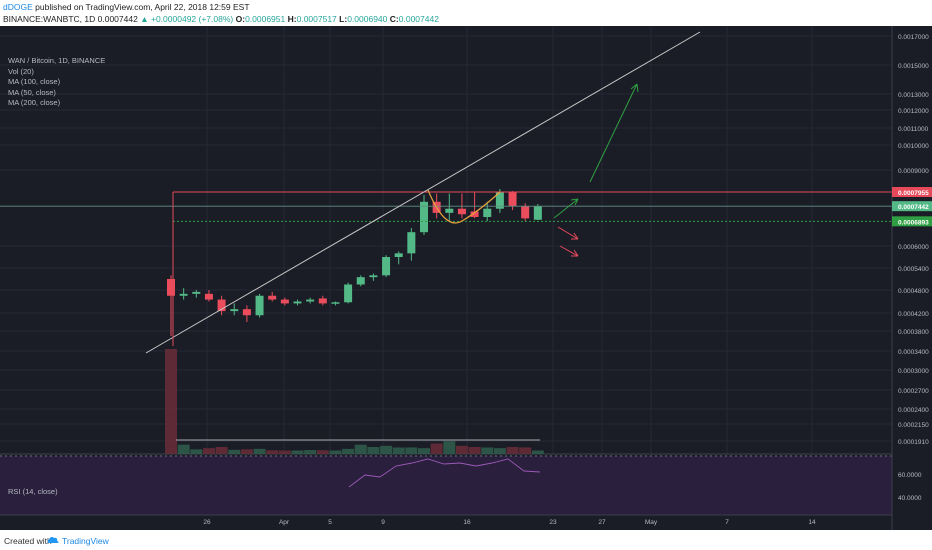 The image size is (932, 550). What do you see at coordinates (913, 95) in the screenshot?
I see `price-tick-label: 0.0013000` at bounding box center [913, 95].